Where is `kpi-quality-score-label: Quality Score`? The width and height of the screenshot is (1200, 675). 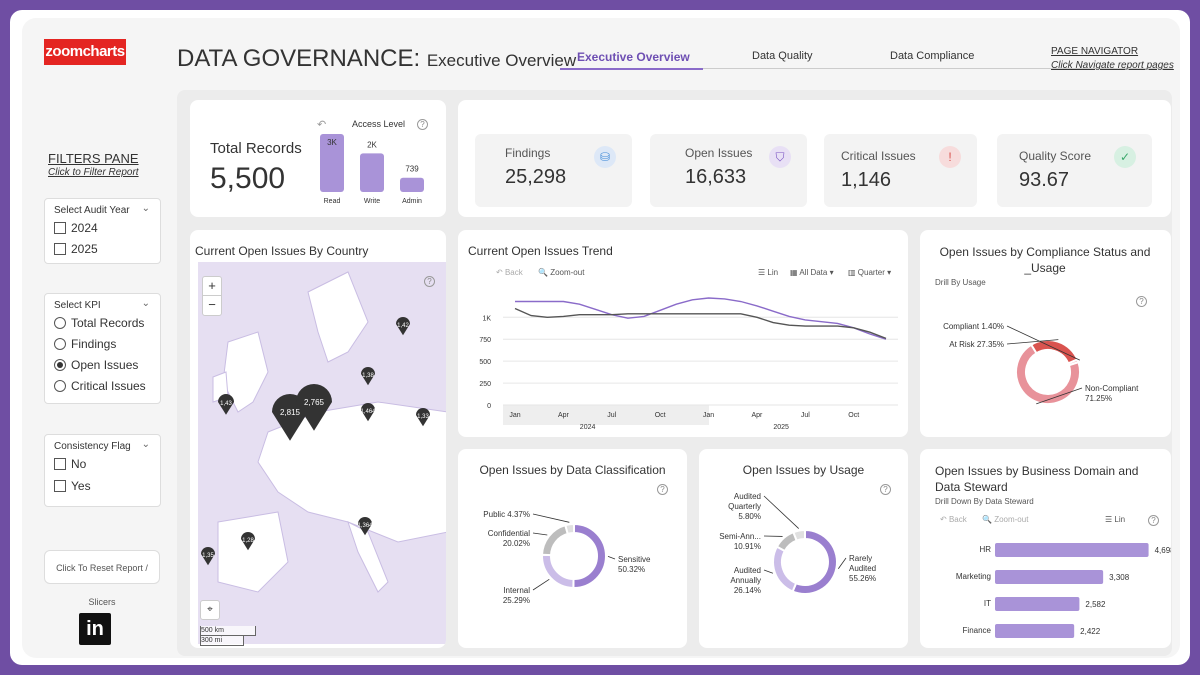
kpi-quality-score-label: Quality Score is located at coordinates (1055, 156).